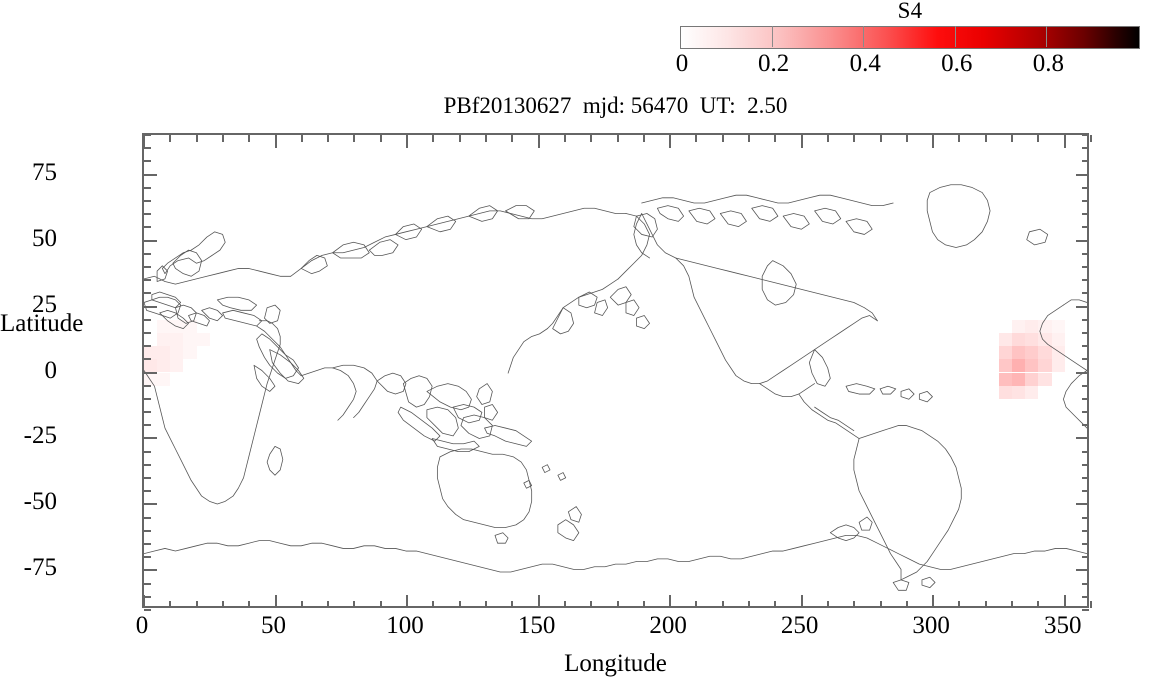 The width and height of the screenshot is (1153, 685). Describe the element at coordinates (142, 625) in the screenshot. I see `x-tick-label: 0` at that location.